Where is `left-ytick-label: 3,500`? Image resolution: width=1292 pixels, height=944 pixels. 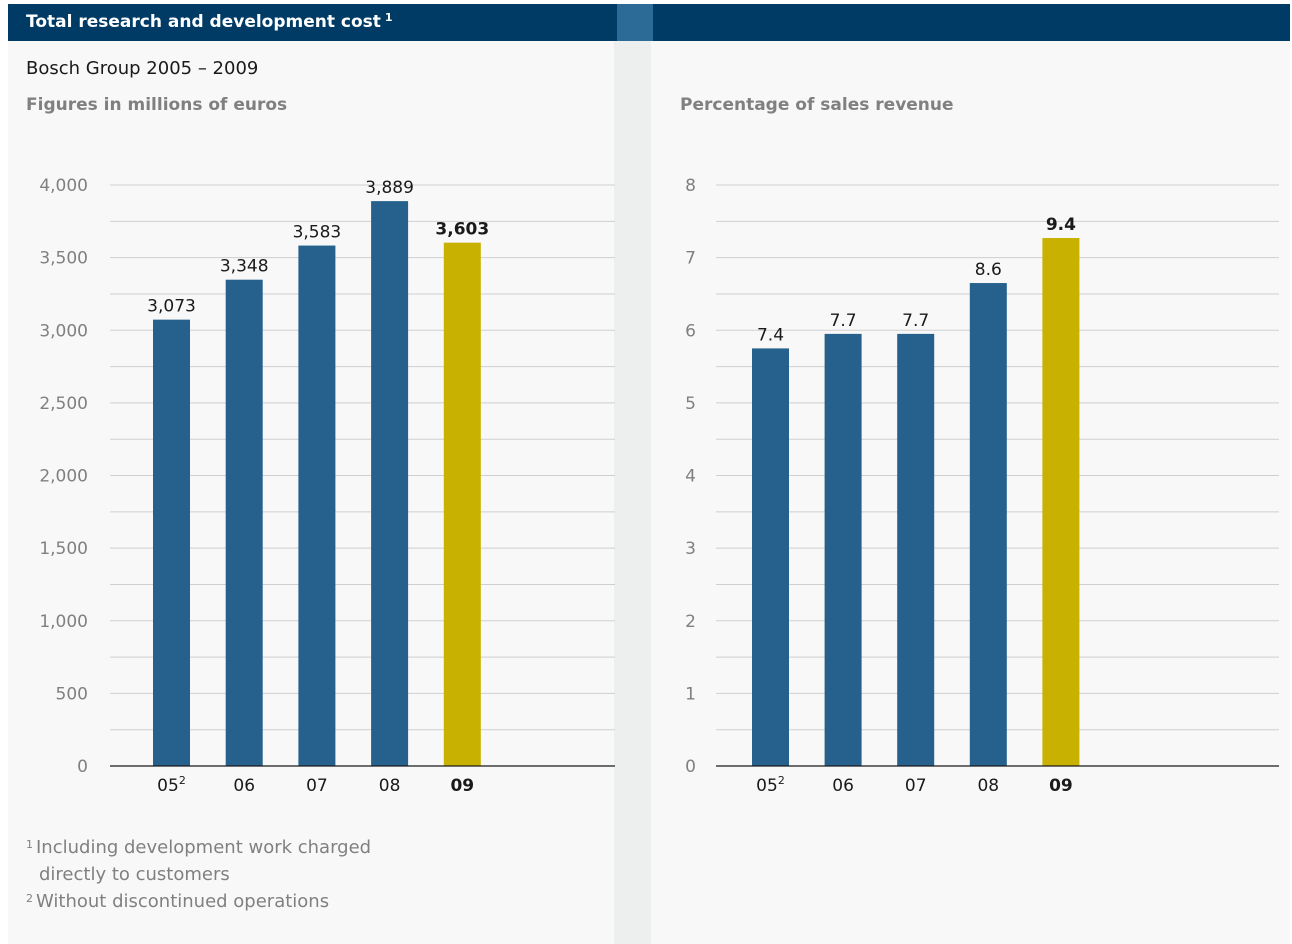
left-ytick-label: 3,500 is located at coordinates (63, 259).